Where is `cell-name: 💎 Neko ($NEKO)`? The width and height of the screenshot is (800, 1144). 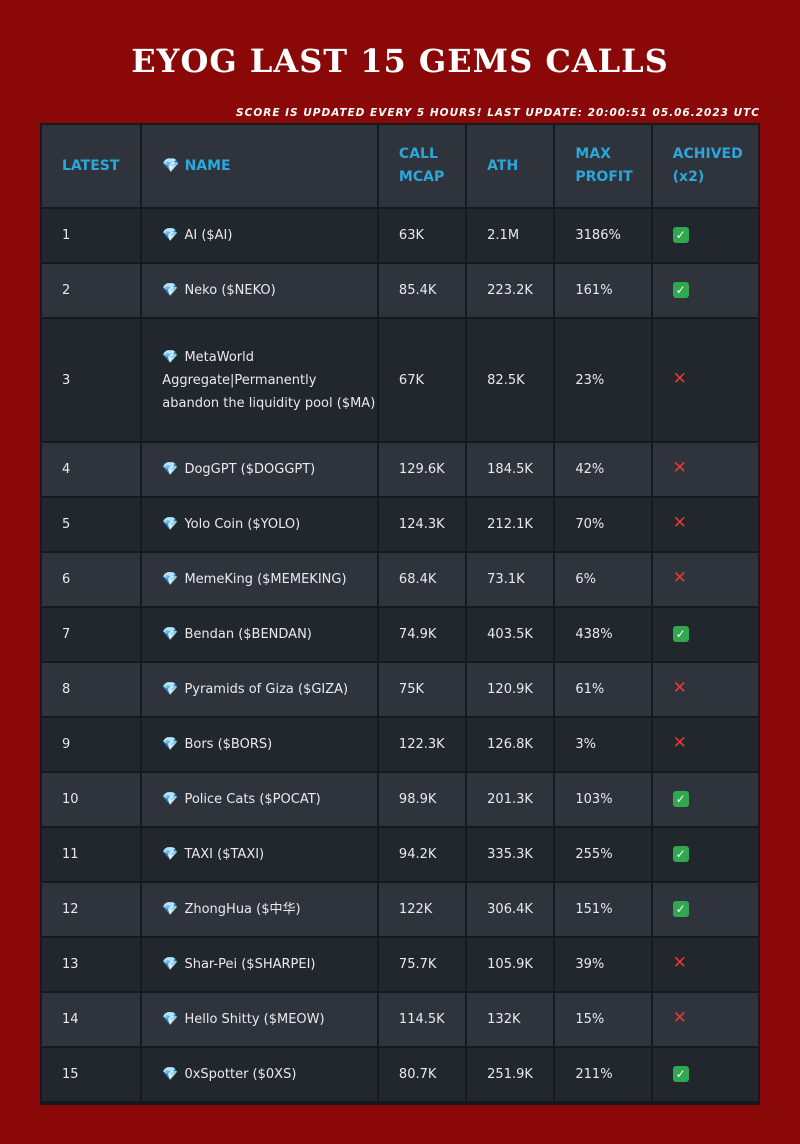
cell-name: 💎 Neko ($NEKO) is located at coordinates (259, 290).